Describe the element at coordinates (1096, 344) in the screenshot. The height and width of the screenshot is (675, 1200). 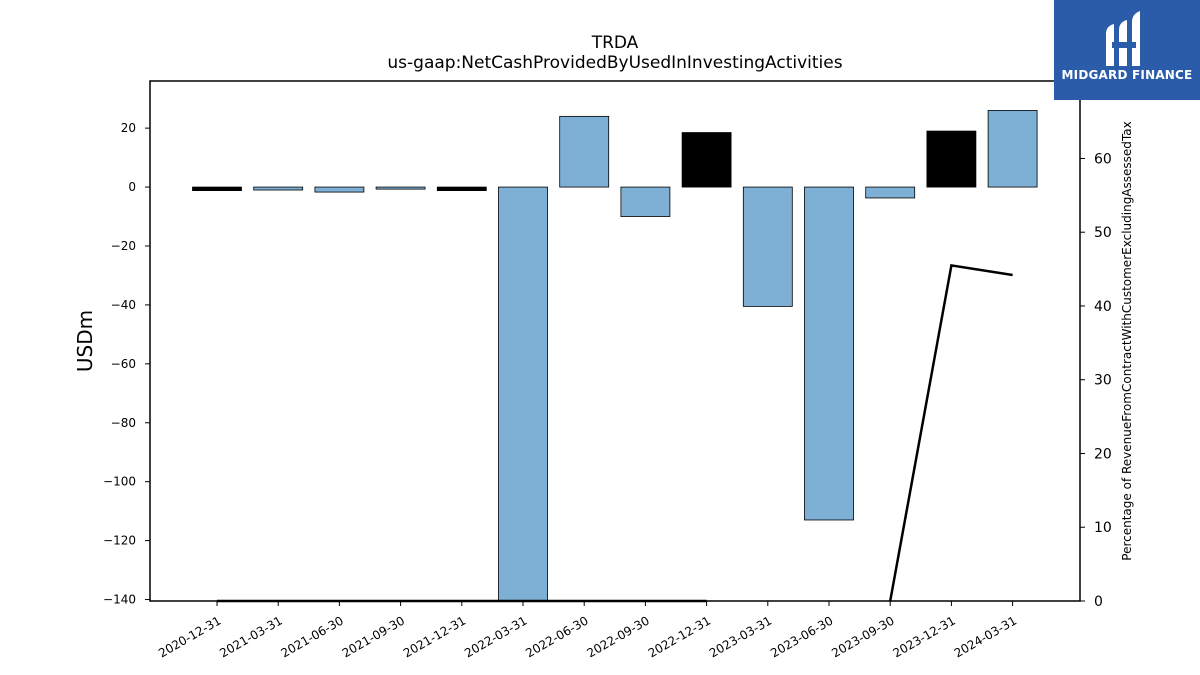
I see `y2-axis: 010203040506070` at that location.